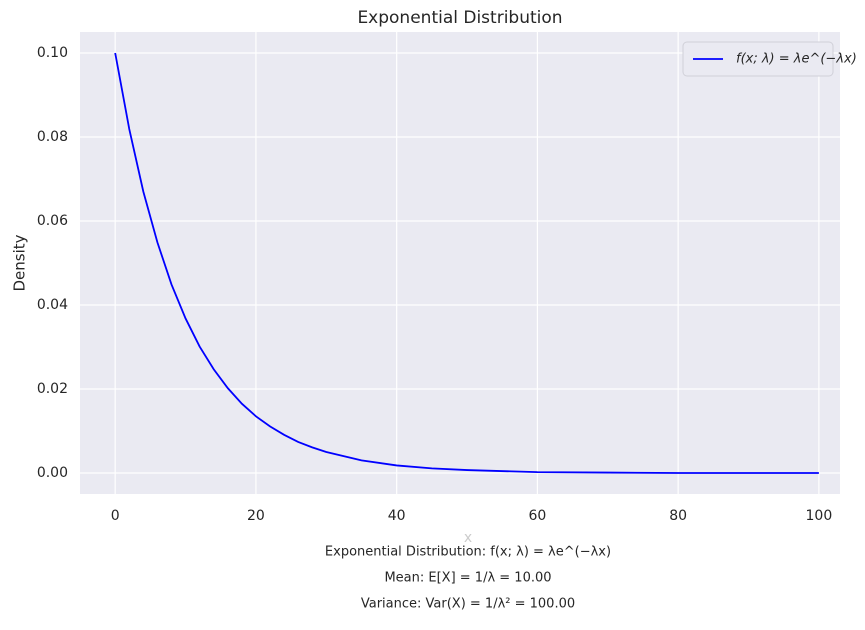 The height and width of the screenshot is (630, 865). What do you see at coordinates (52, 389) in the screenshot?
I see `y-tick-label: 0.02` at bounding box center [52, 389].